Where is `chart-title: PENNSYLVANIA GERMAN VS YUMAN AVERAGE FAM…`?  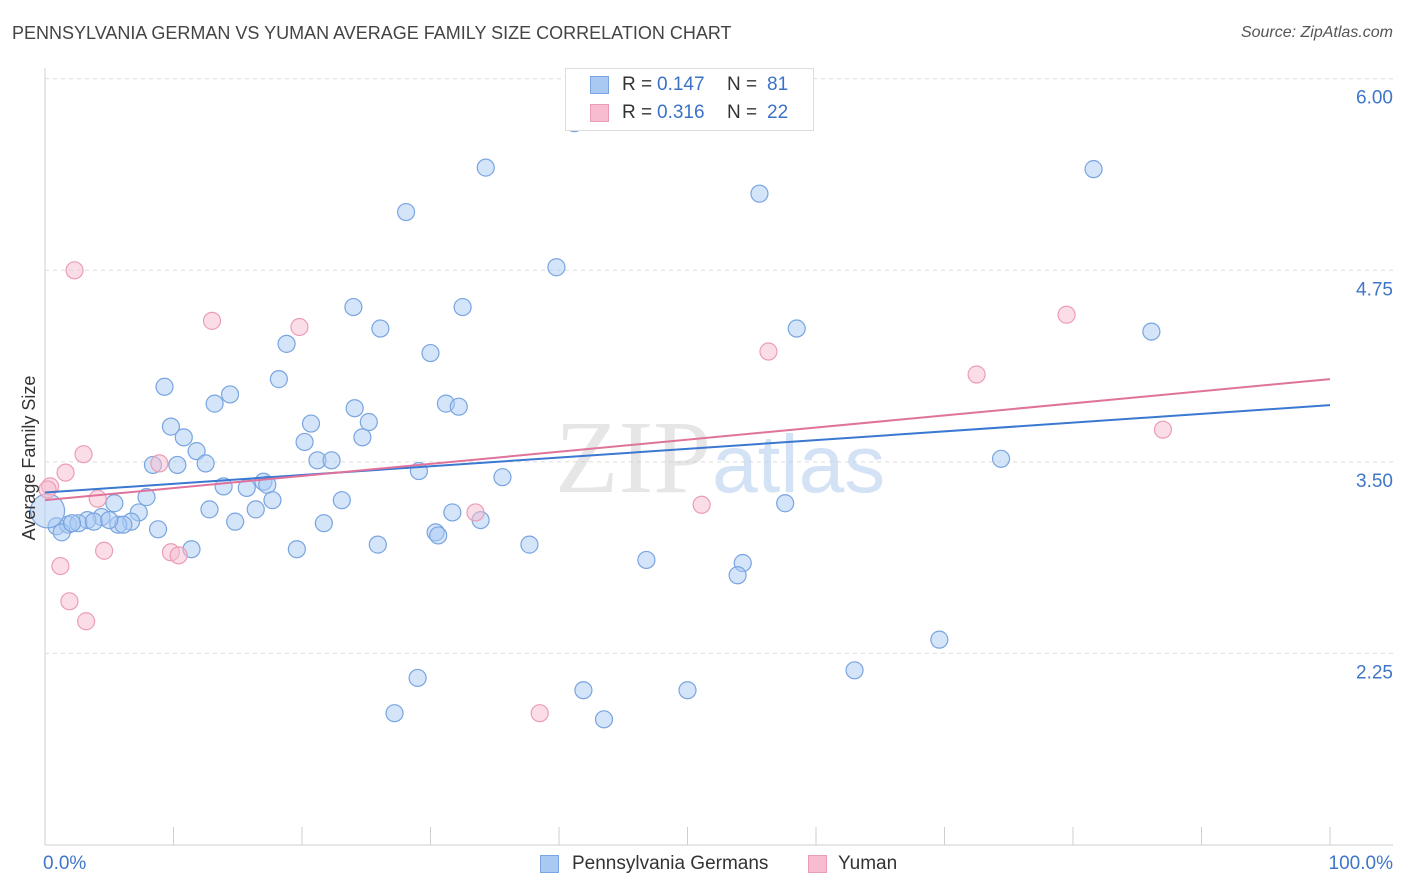
chart-title: PENNSYLVANIA GERMAN VS YUMAN AVERAGE FAM… is located at coordinates (372, 33).